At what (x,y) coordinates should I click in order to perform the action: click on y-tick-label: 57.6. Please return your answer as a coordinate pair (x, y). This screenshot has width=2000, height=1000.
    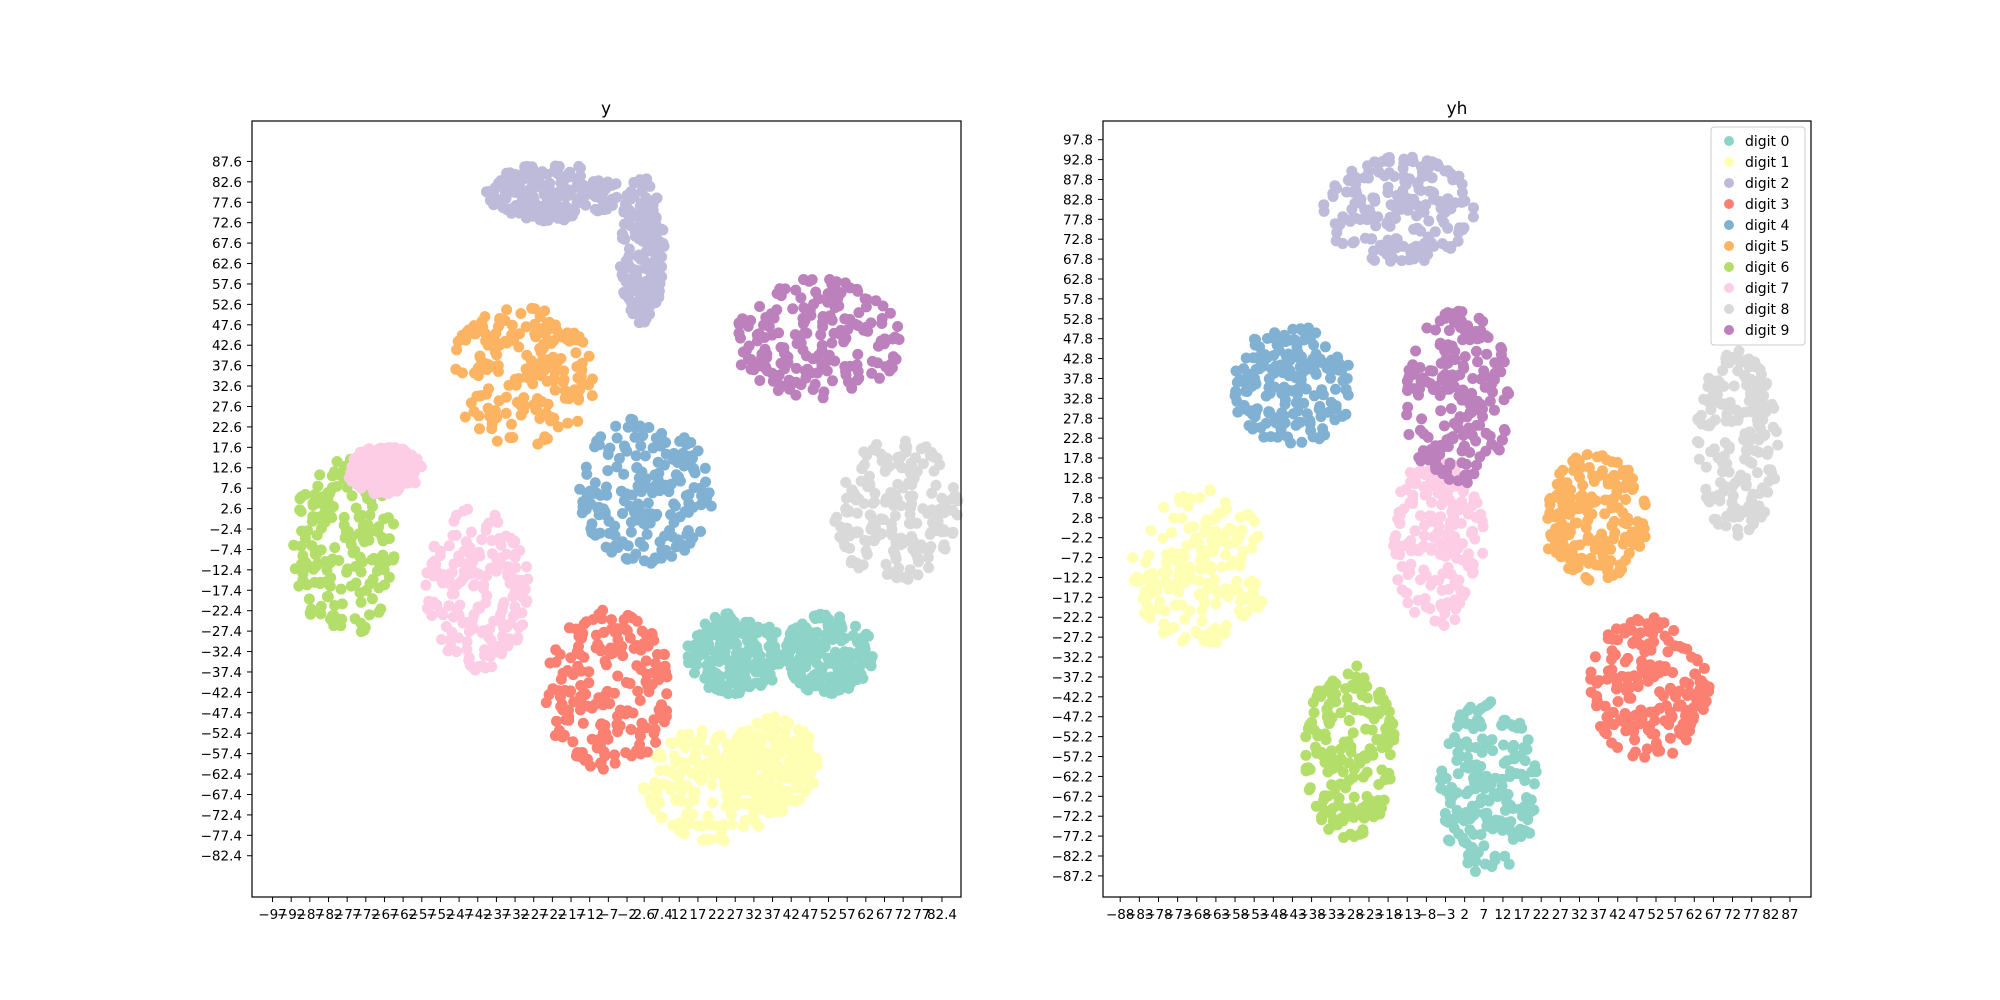
    Looking at the image, I should click on (227, 285).